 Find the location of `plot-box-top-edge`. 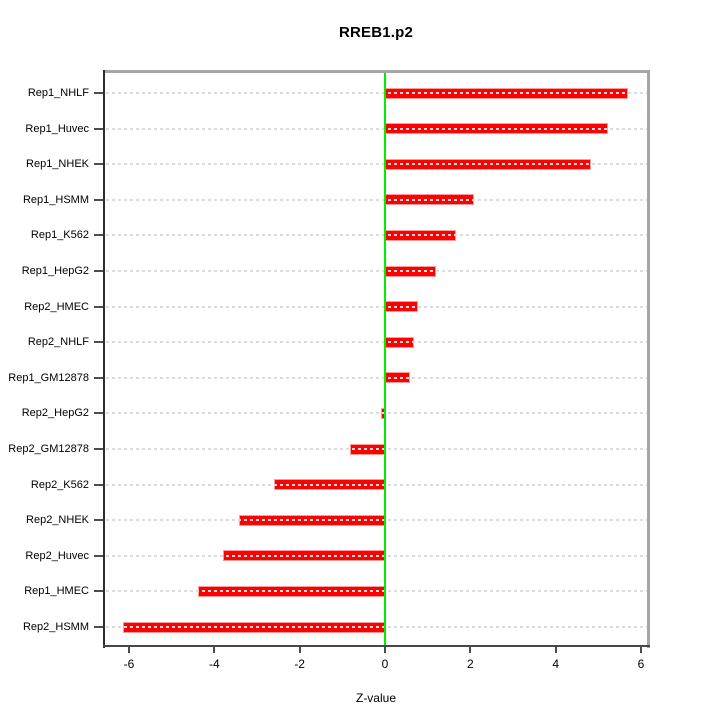

plot-box-top-edge is located at coordinates (376, 71).